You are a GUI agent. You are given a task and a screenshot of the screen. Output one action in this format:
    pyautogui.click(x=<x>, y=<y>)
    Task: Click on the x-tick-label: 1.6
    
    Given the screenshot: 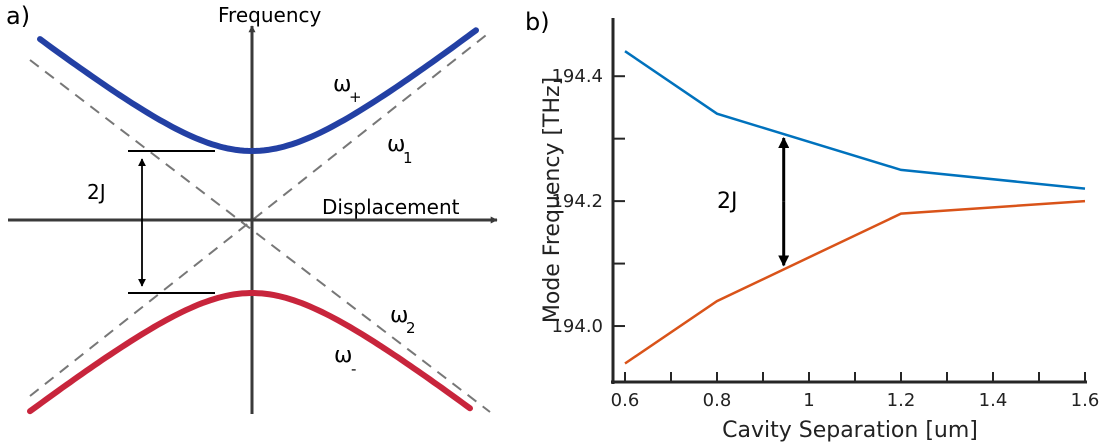 What is the action you would take?
    pyautogui.click(x=1085, y=400)
    